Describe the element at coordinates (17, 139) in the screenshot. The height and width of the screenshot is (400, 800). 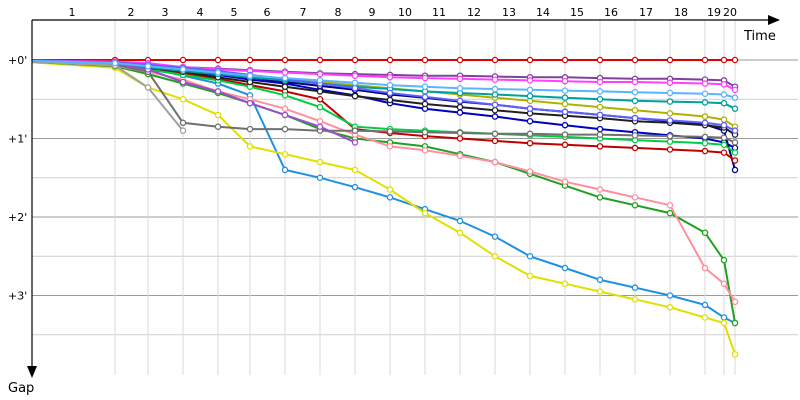
I see `y-tick-label: +1'` at that location.